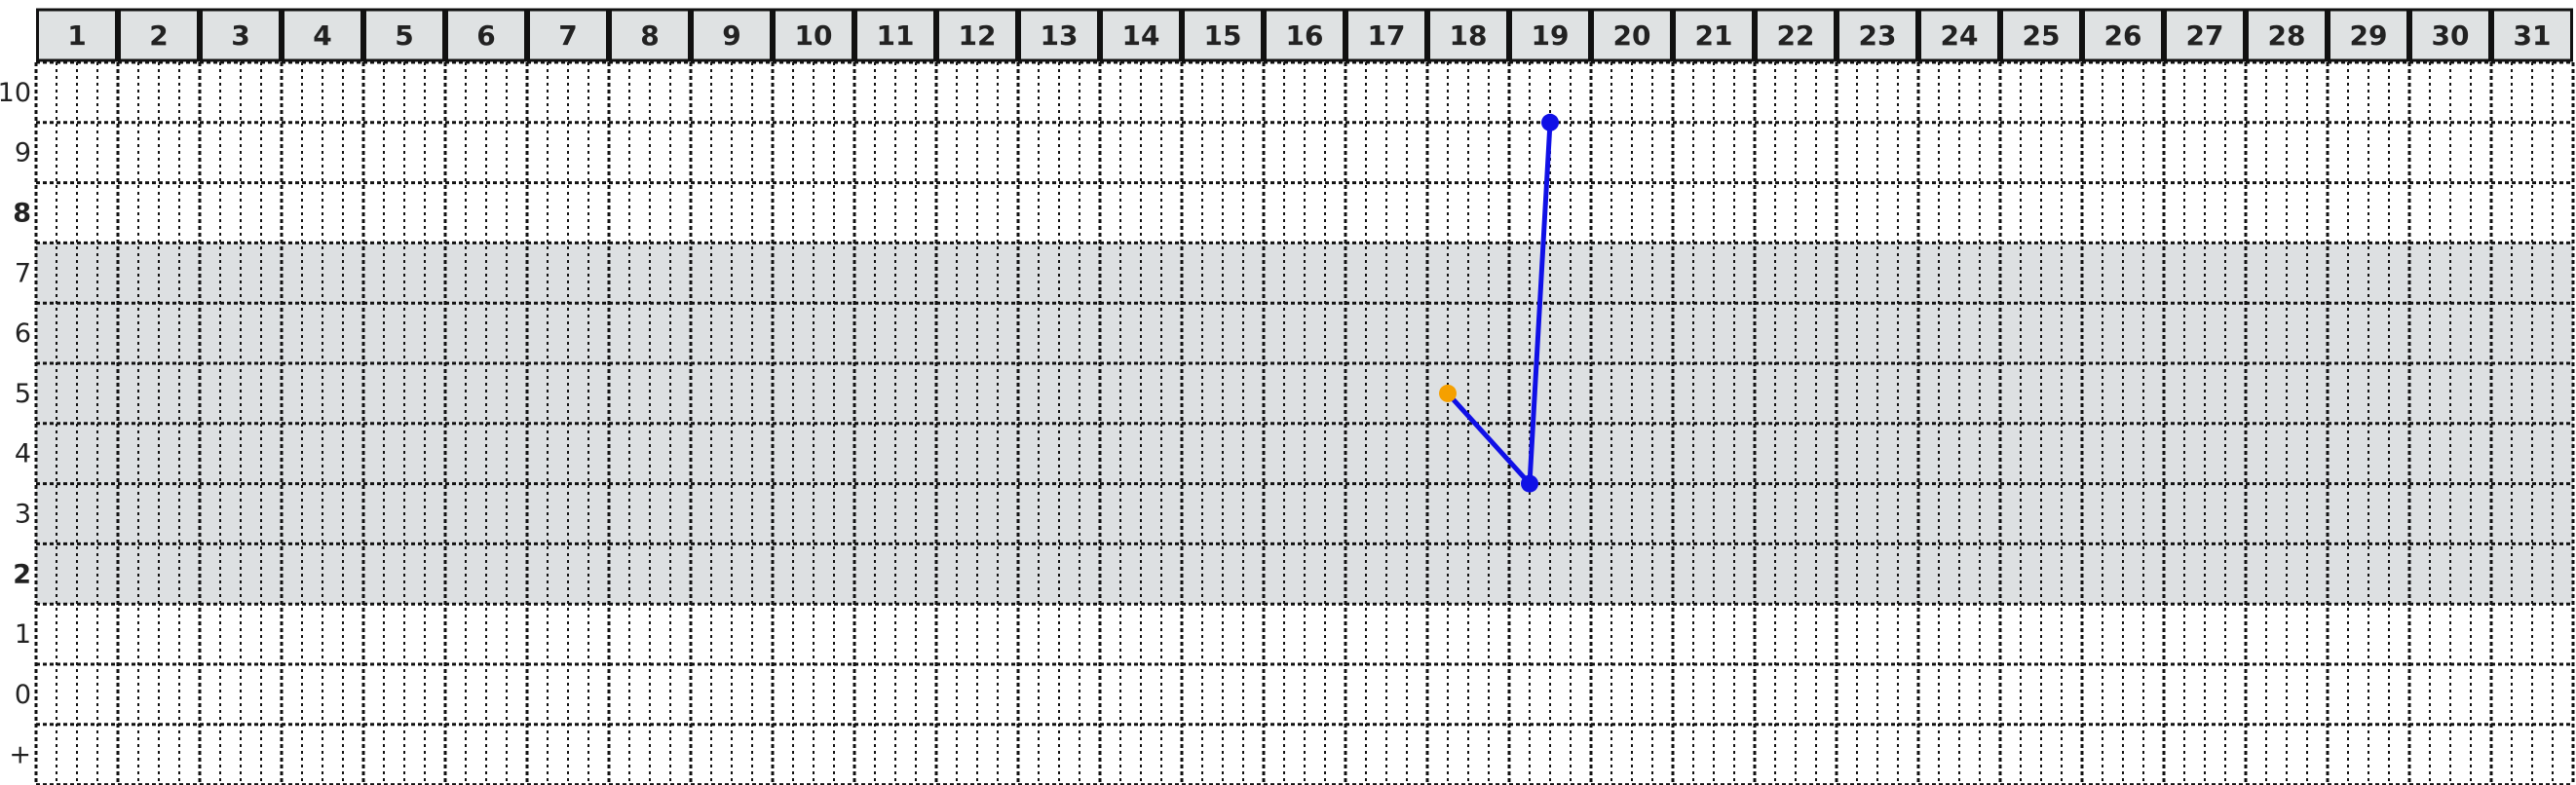 The width and height of the screenshot is (2576, 785). Describe the element at coordinates (20, 755) in the screenshot. I see `y-tick-label: +` at that location.